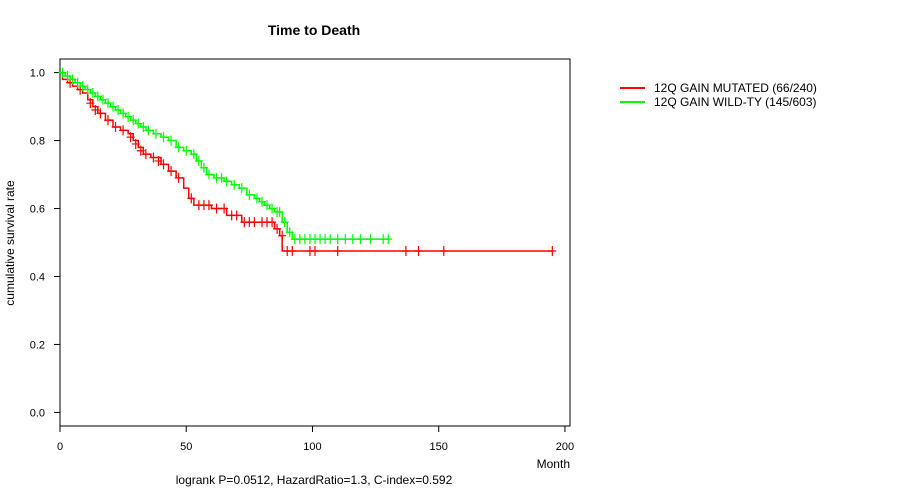  Describe the element at coordinates (312, 447) in the screenshot. I see `x-tick-label: 100` at that location.